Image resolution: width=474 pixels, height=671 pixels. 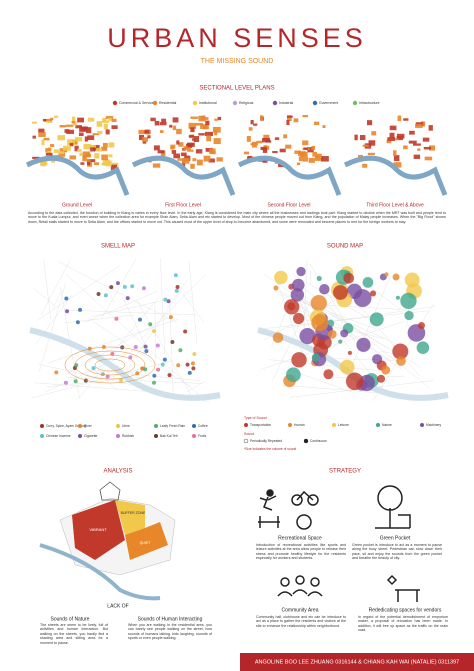 What do you see at coordinates (237, 61) in the screenshot?
I see `subtitle: THE MISSING SOUND` at bounding box center [237, 61].